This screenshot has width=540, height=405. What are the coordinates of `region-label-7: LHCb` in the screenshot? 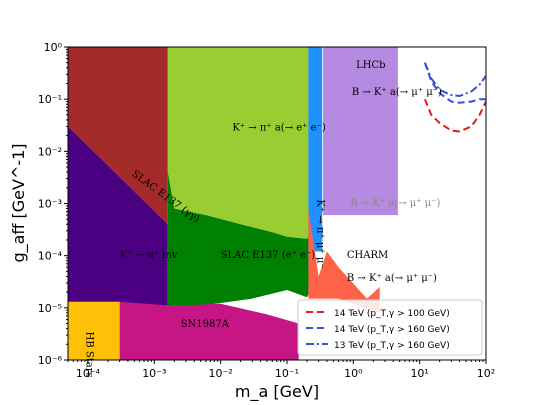 It's located at (370, 65).